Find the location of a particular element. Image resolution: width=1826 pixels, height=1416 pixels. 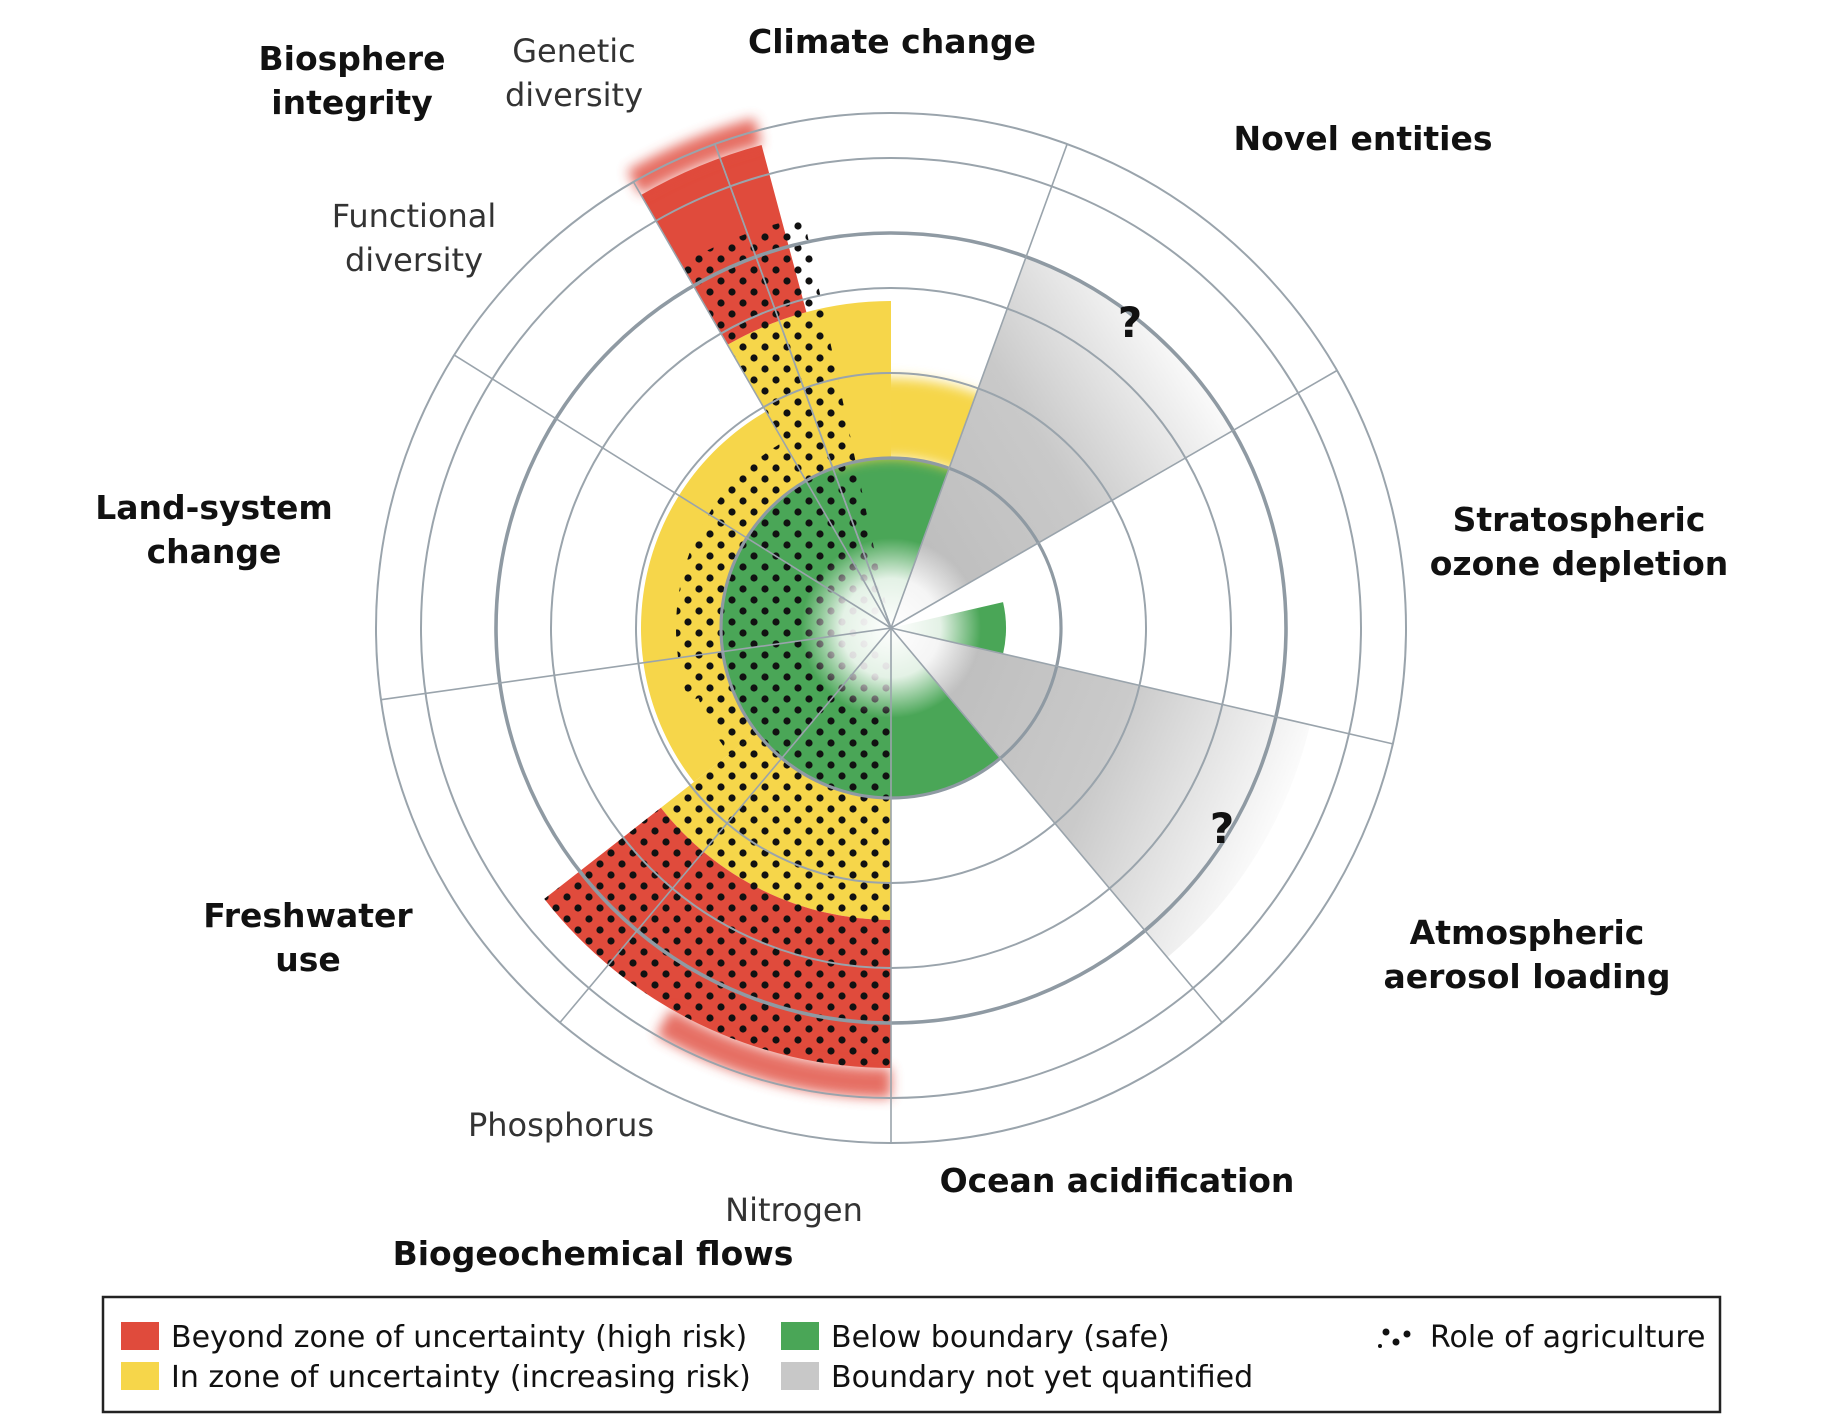

label-functional-line2: diversity is located at coordinates (414, 260).